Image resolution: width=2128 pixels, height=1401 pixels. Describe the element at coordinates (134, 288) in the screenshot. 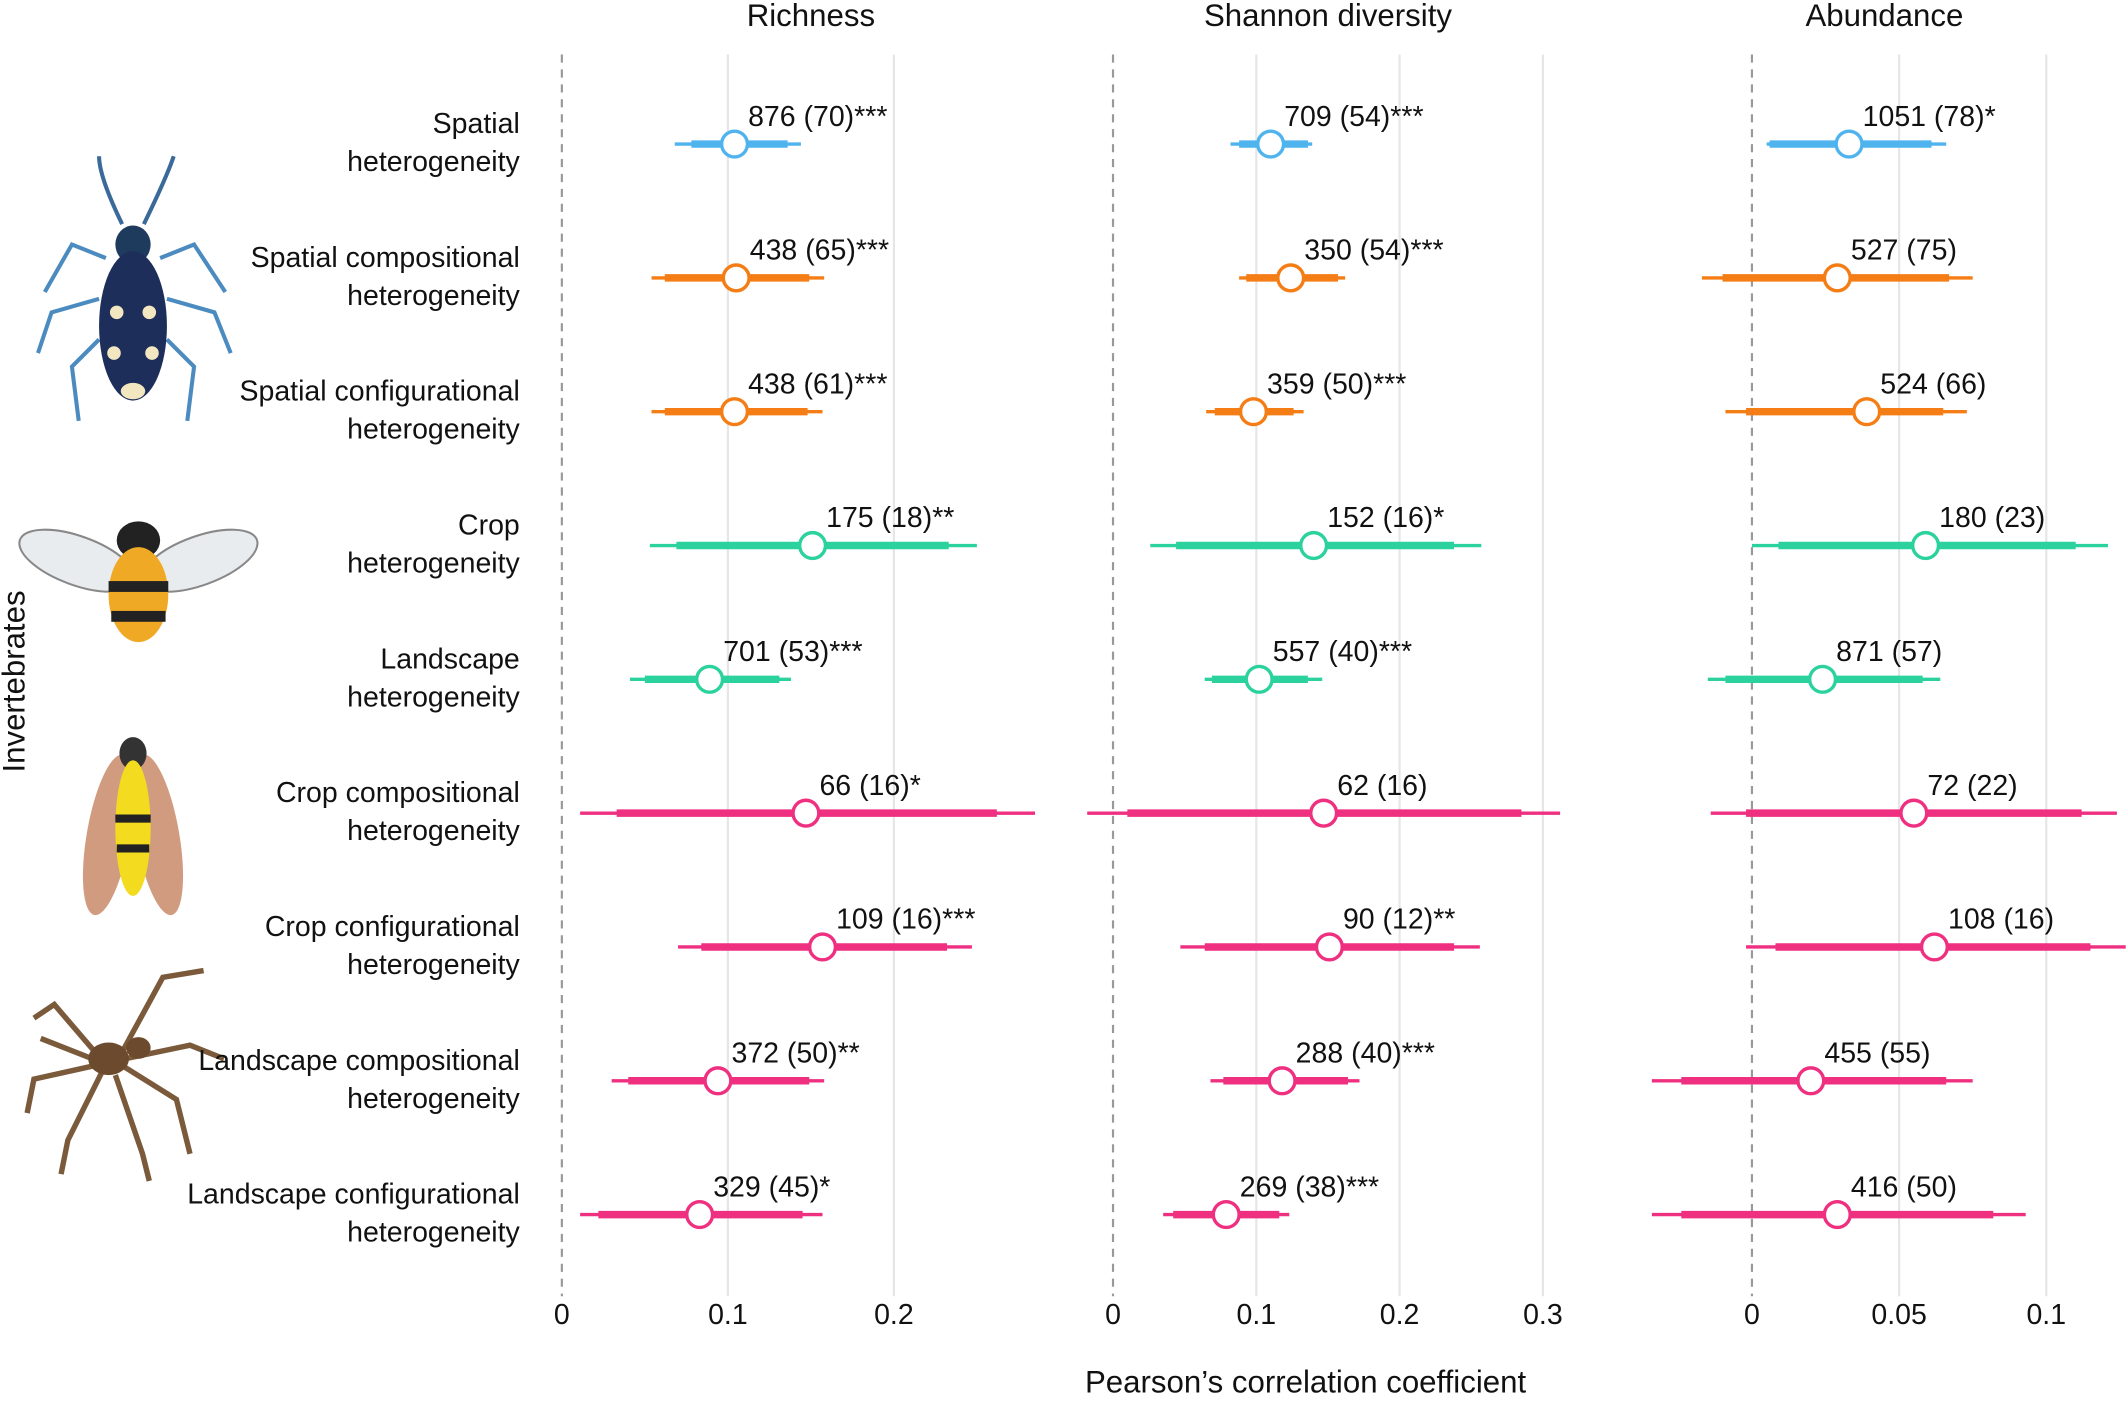

I see `beetle-icon` at that location.